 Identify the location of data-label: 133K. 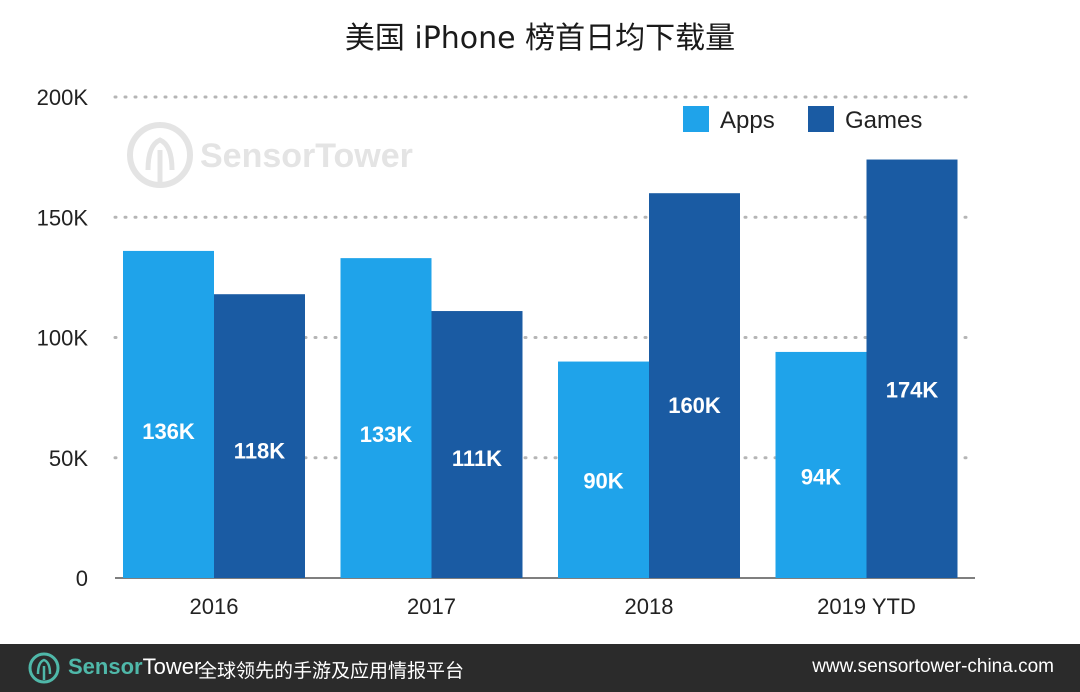
(386, 434).